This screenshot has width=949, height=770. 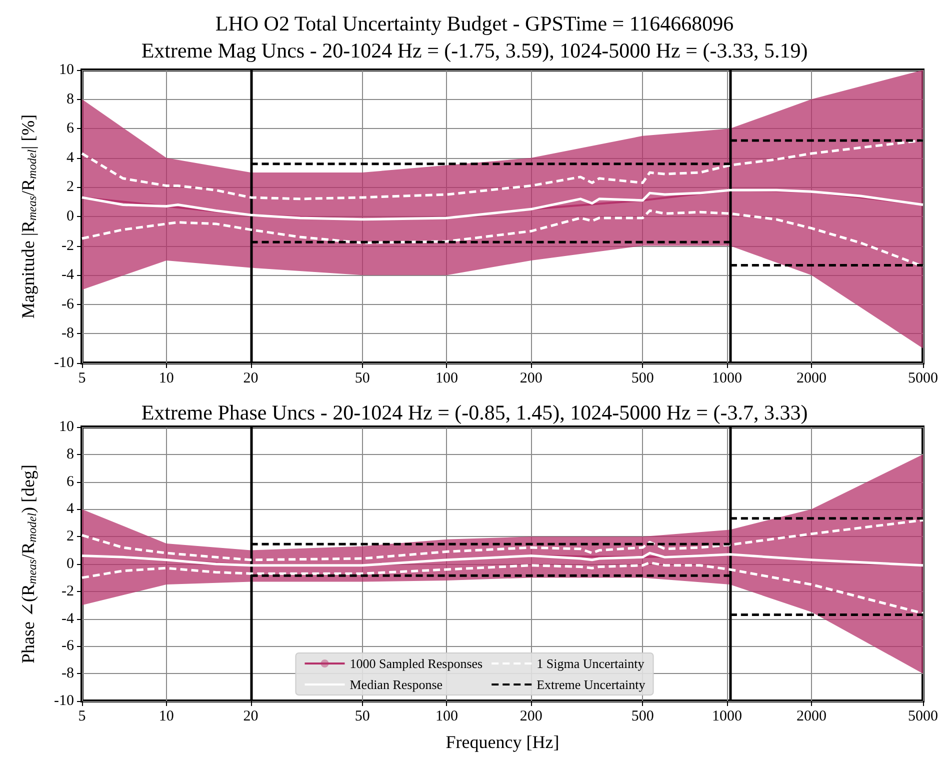 I want to click on y-axis-title: Magnitude |Rmeas/Rmodel| [%], so click(x=28, y=216).